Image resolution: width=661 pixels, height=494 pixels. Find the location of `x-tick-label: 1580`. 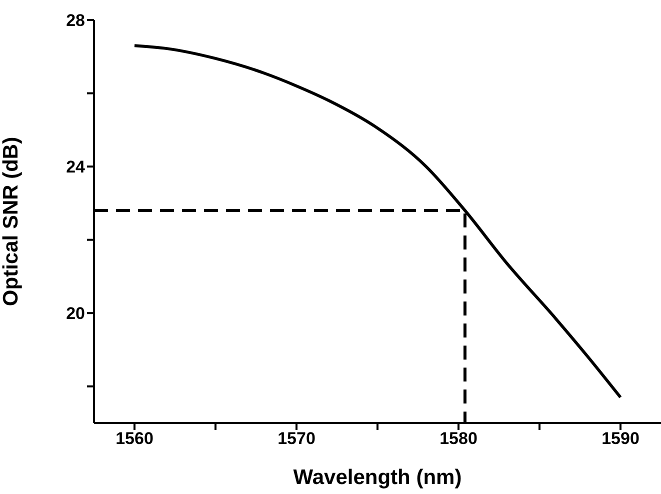

x-tick-label: 1580 is located at coordinates (459, 438).